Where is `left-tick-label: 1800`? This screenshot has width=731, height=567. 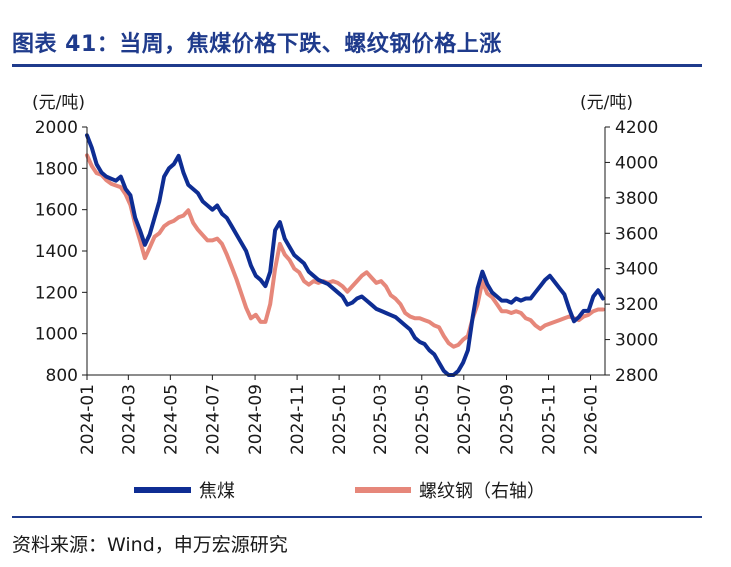
left-tick-label: 1800 is located at coordinates (56, 169).